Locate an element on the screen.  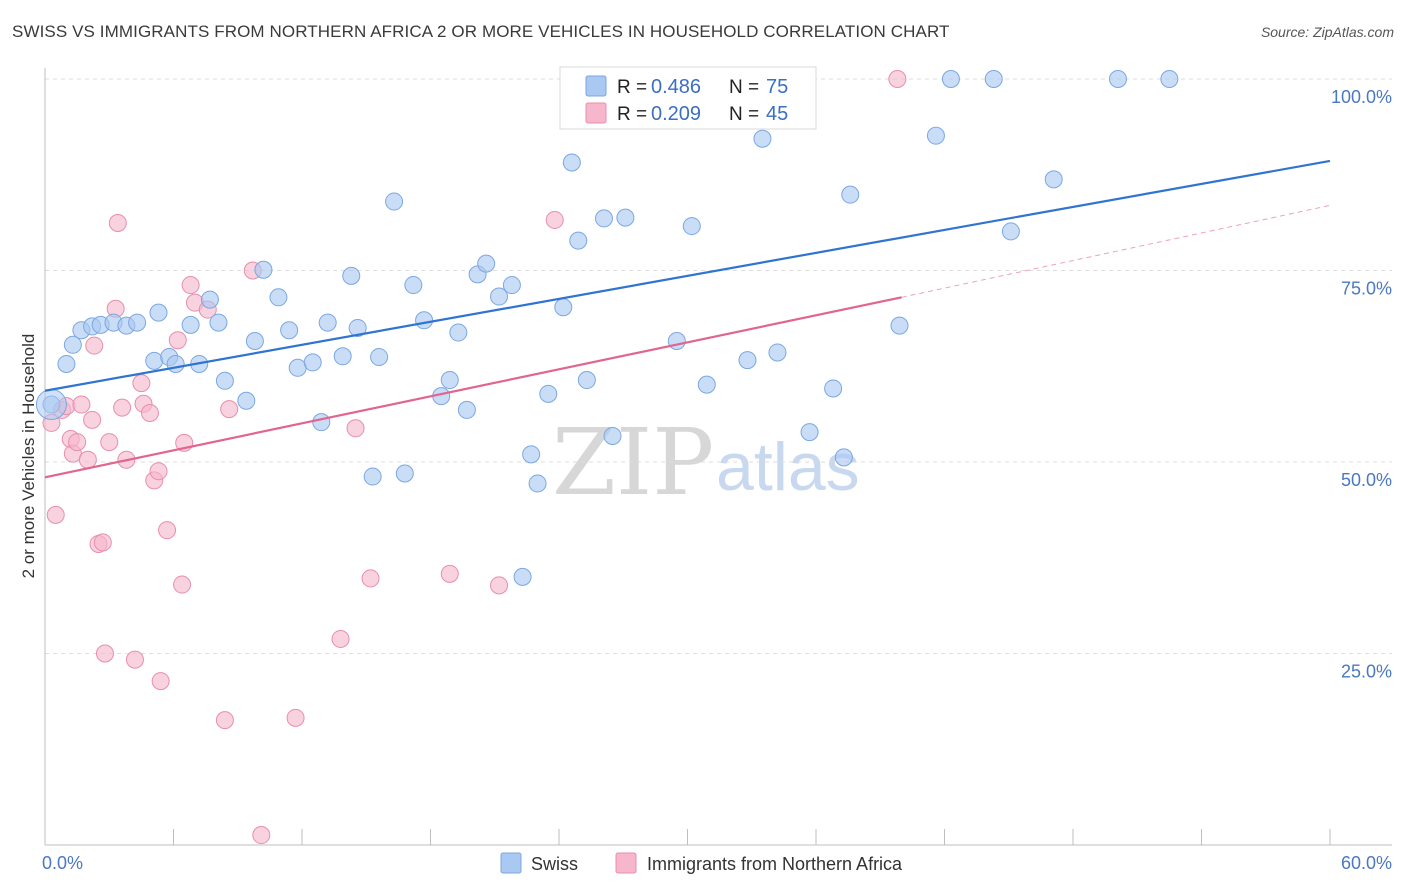
y-axis-title: 2 or more Vehicles in Household is located at coordinates (28, 456).